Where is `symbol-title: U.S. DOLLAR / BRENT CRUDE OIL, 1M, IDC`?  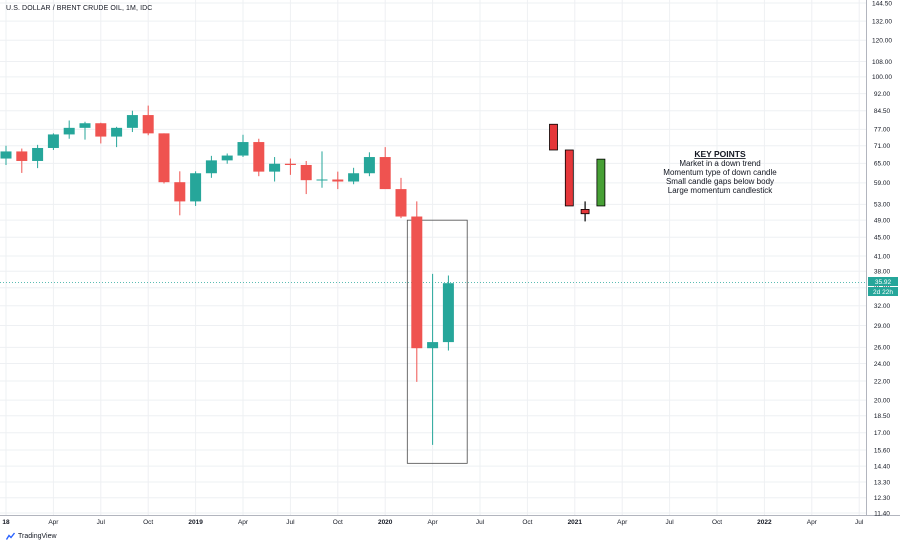 symbol-title: U.S. DOLLAR / BRENT CRUDE OIL, 1M, IDC is located at coordinates (79, 8).